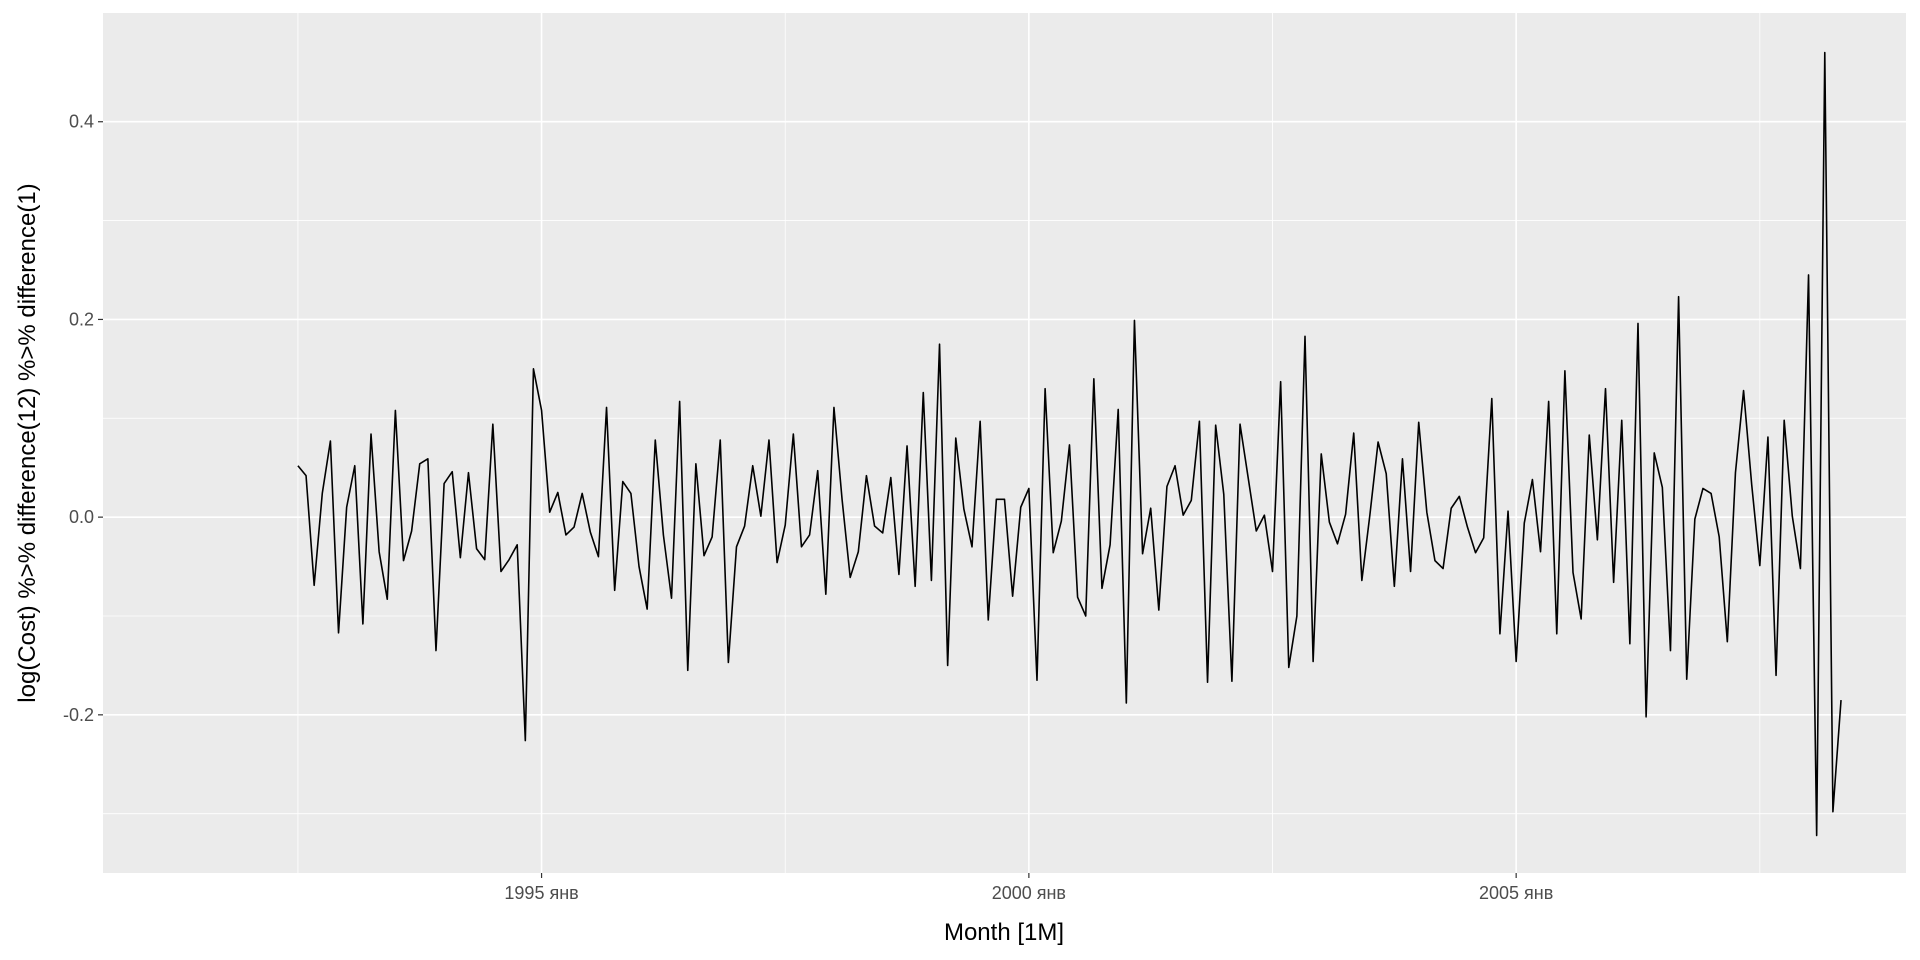 Image resolution: width=1920 pixels, height=960 pixels. I want to click on y-axis: -0.2 0.0 0.2 0.4, so click(83, 418).